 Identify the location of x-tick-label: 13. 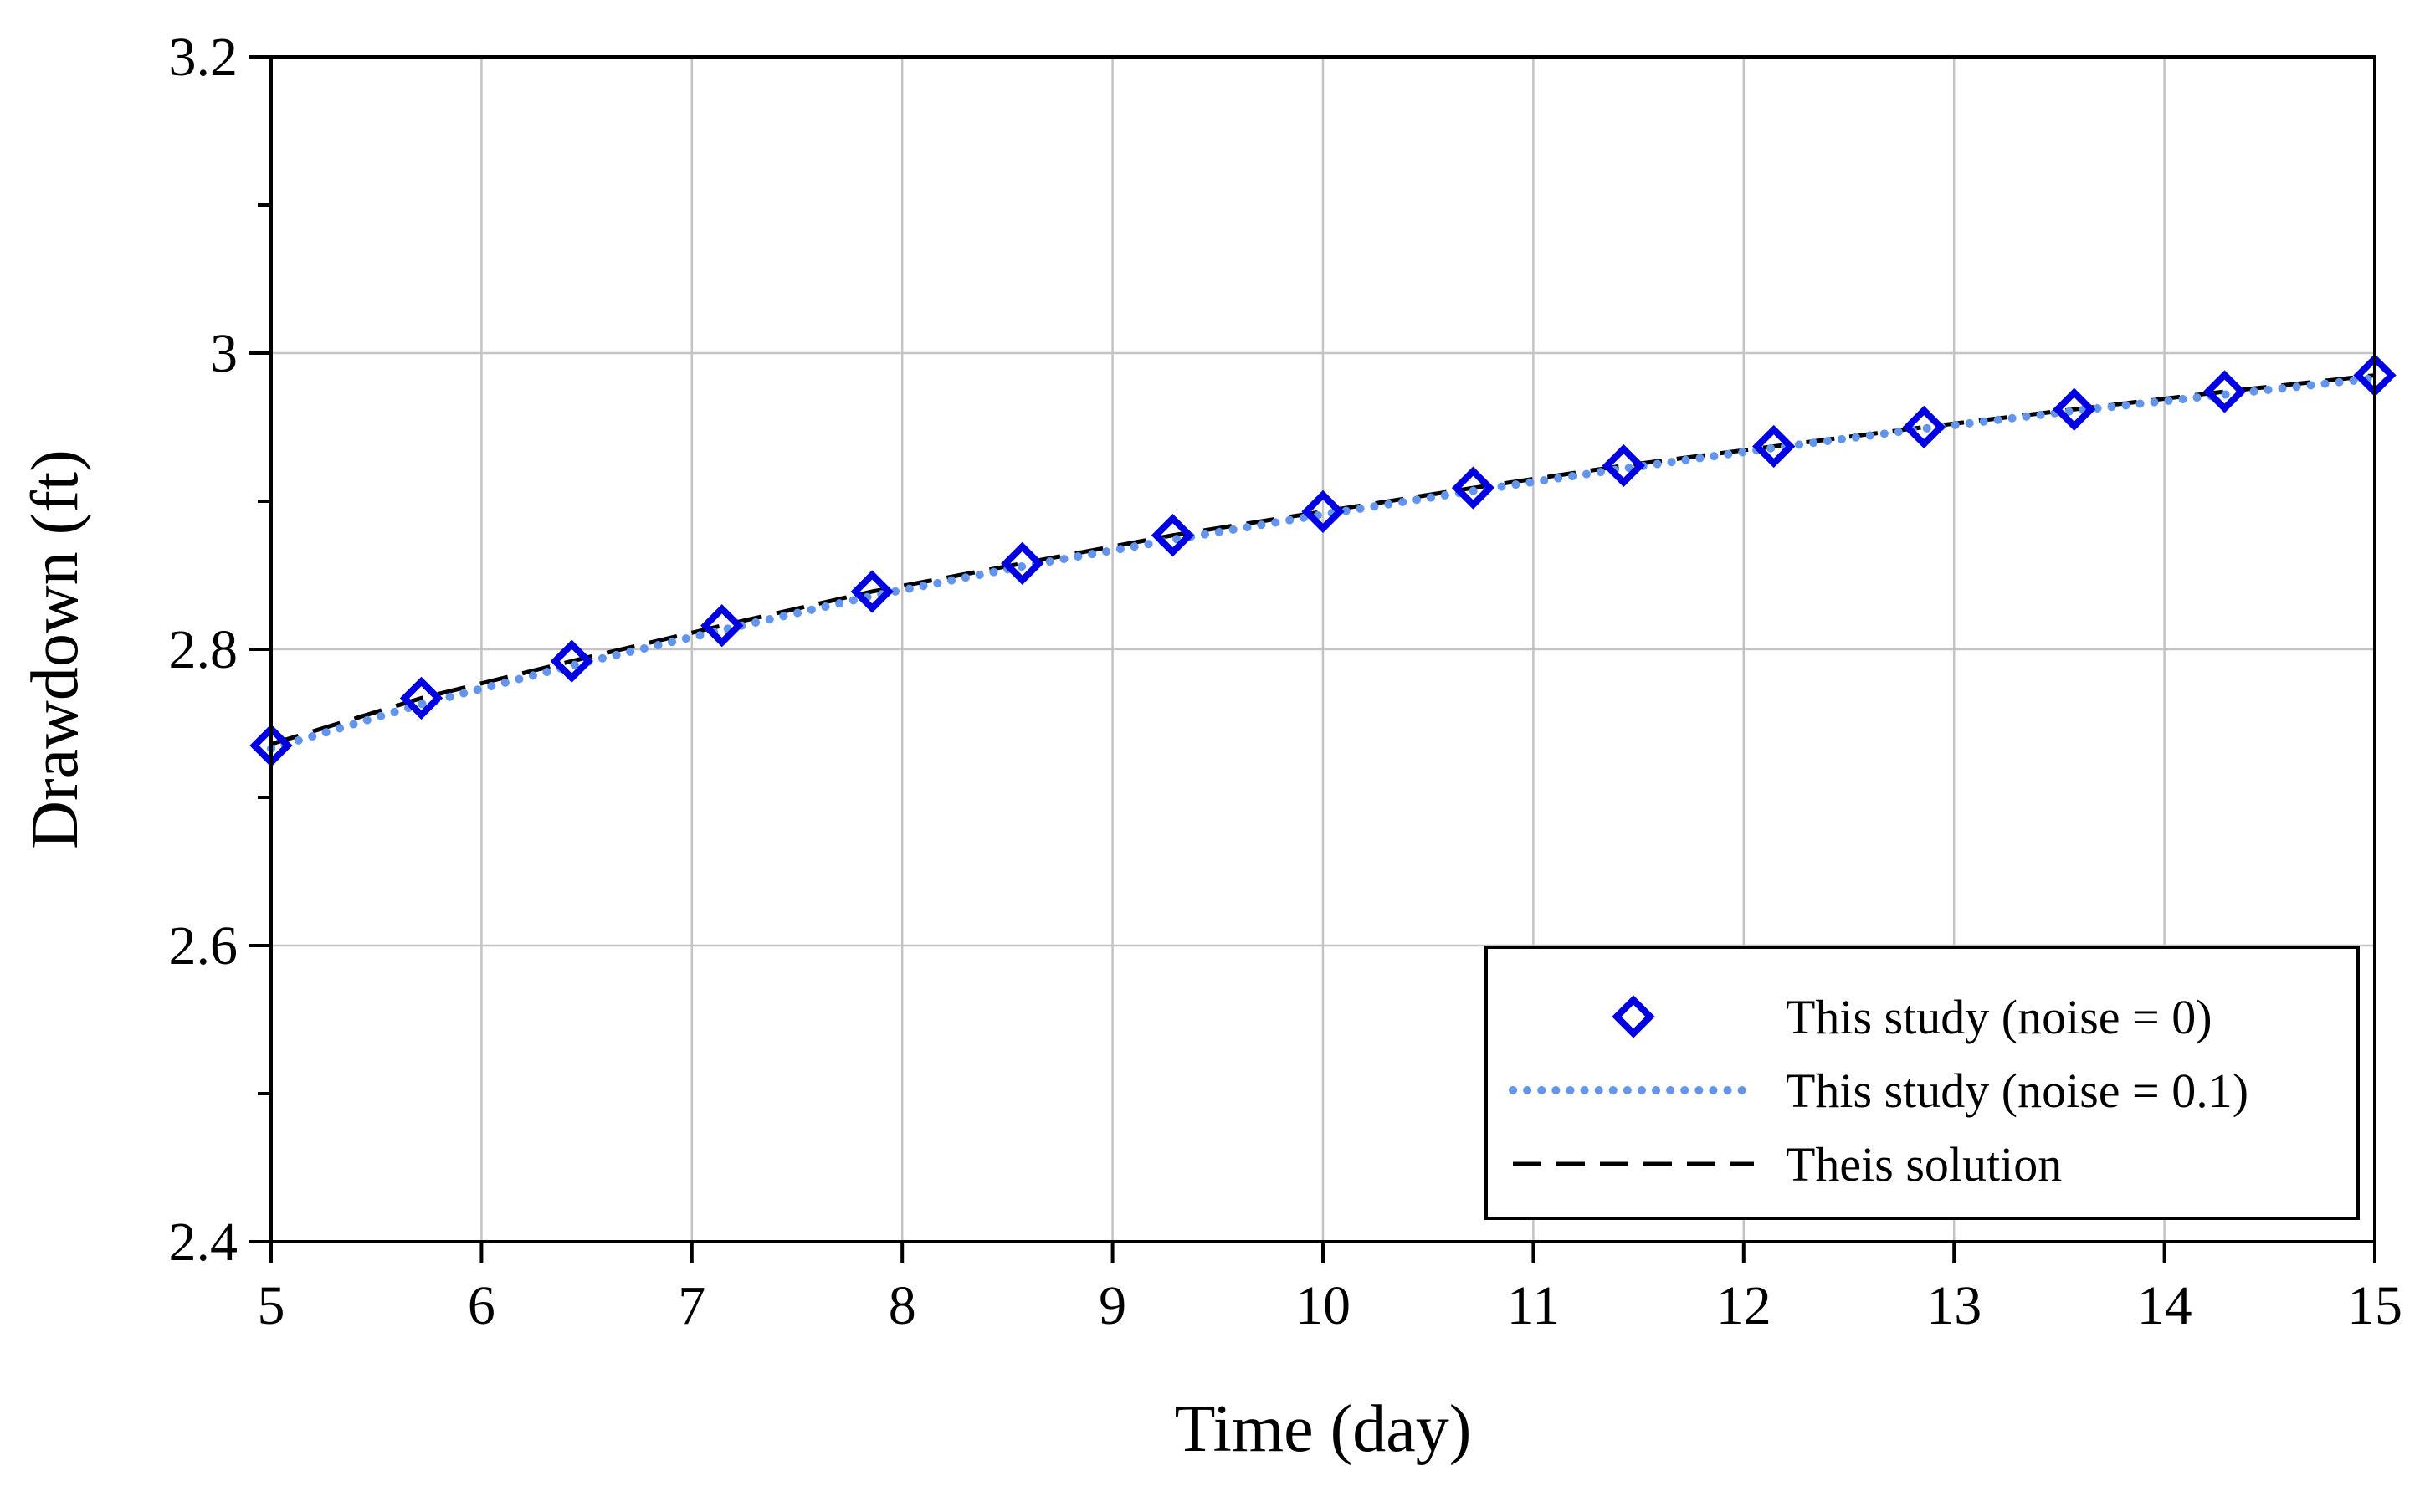
(1954, 1305).